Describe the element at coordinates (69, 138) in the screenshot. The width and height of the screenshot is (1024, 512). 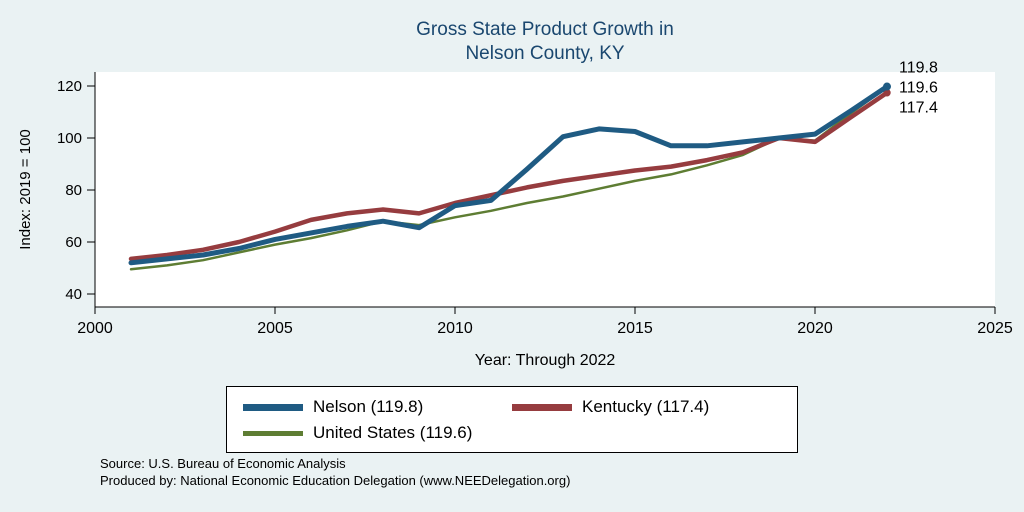
I see `y-tick-label: 100` at that location.